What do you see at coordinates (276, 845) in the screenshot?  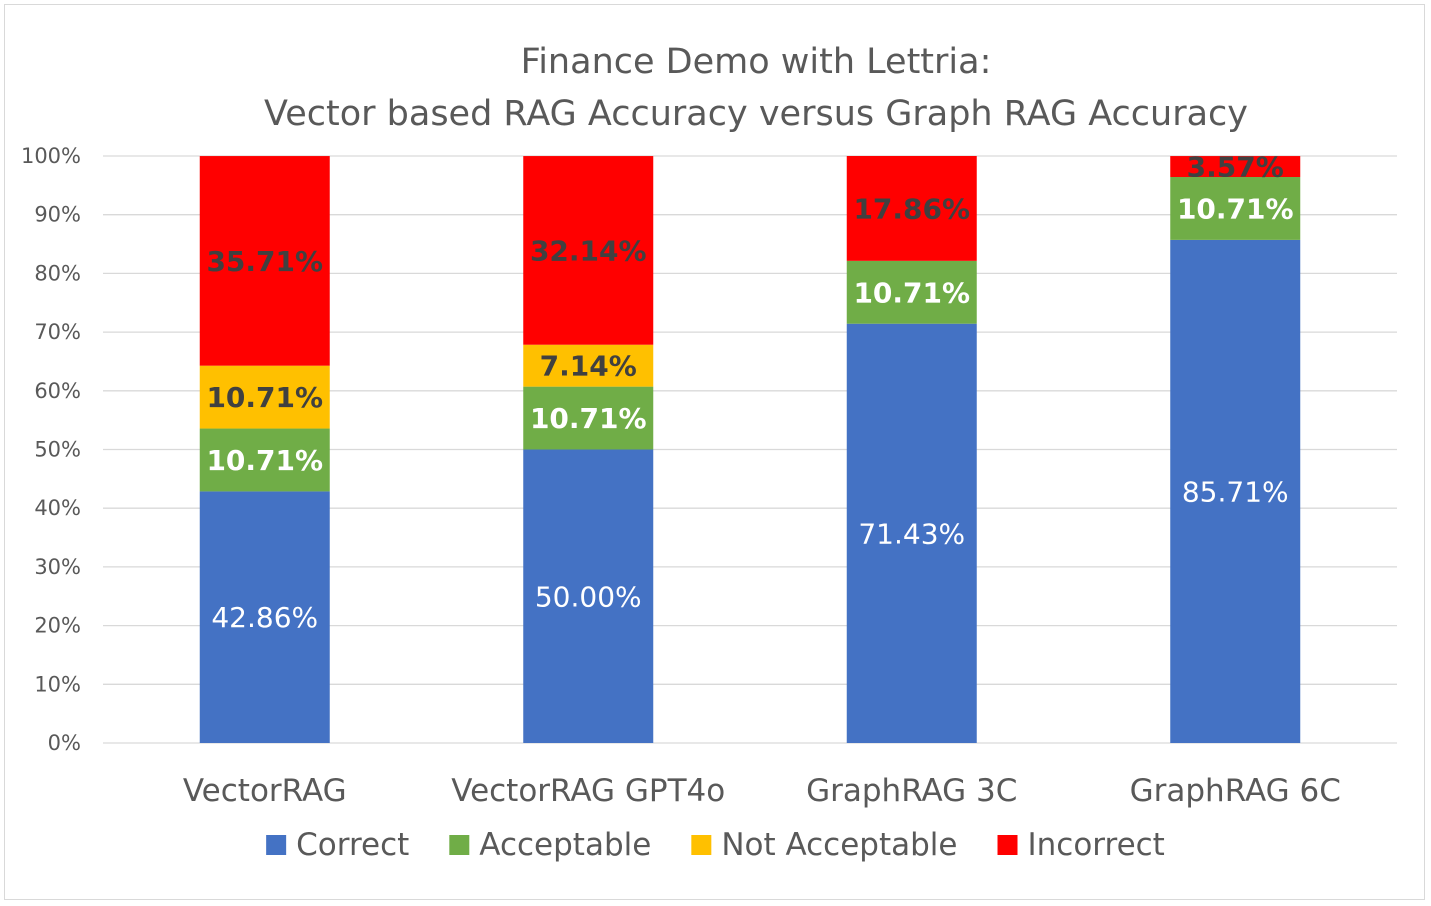 I see `legend-swatch-correct` at bounding box center [276, 845].